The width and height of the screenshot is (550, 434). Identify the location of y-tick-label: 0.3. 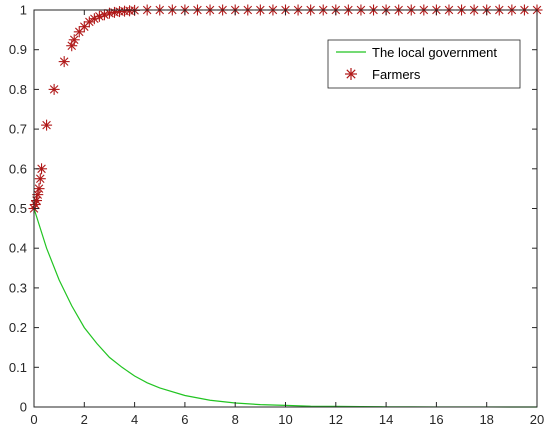
(18, 287).